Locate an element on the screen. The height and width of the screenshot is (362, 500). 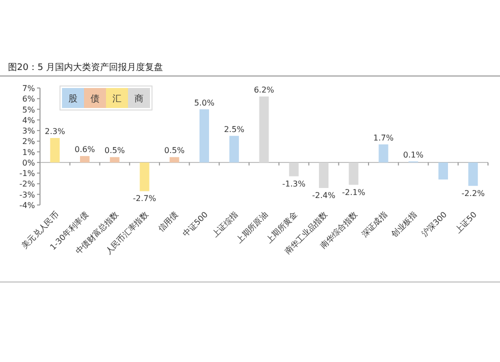
text: 债 is located at coordinates (95, 99).